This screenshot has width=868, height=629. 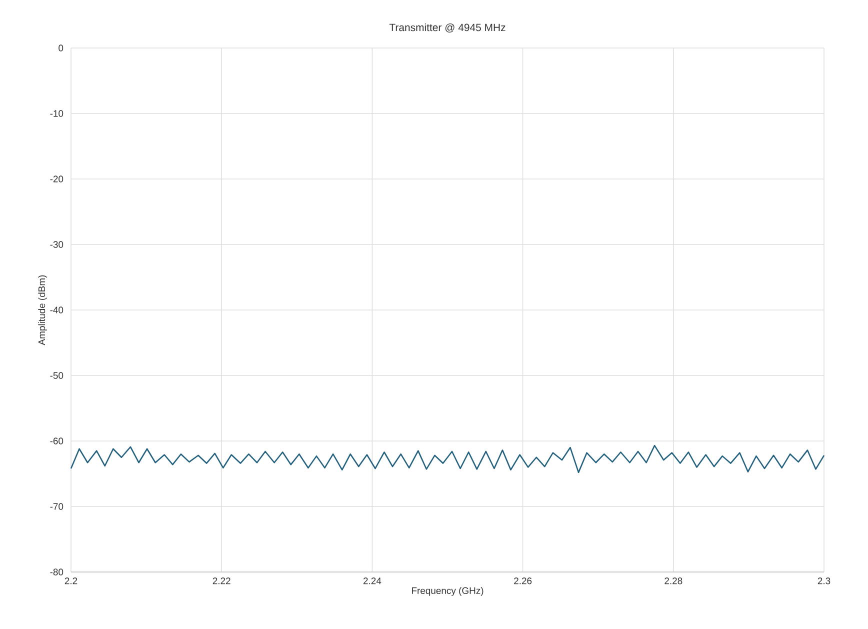 I want to click on y-tick-label: -30, so click(x=57, y=244).